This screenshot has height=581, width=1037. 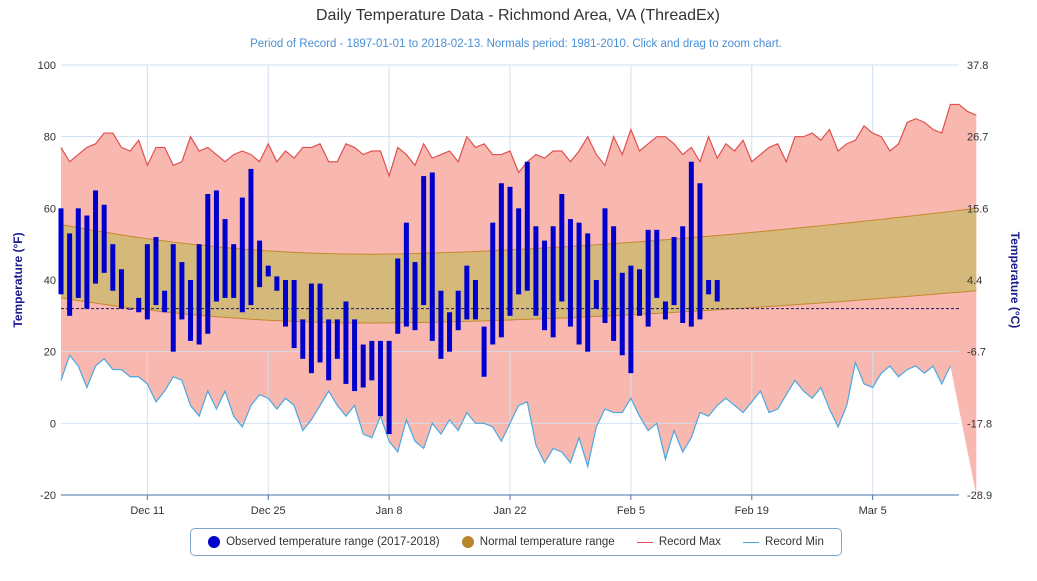 I want to click on normal-low-line, so click(x=518, y=307).